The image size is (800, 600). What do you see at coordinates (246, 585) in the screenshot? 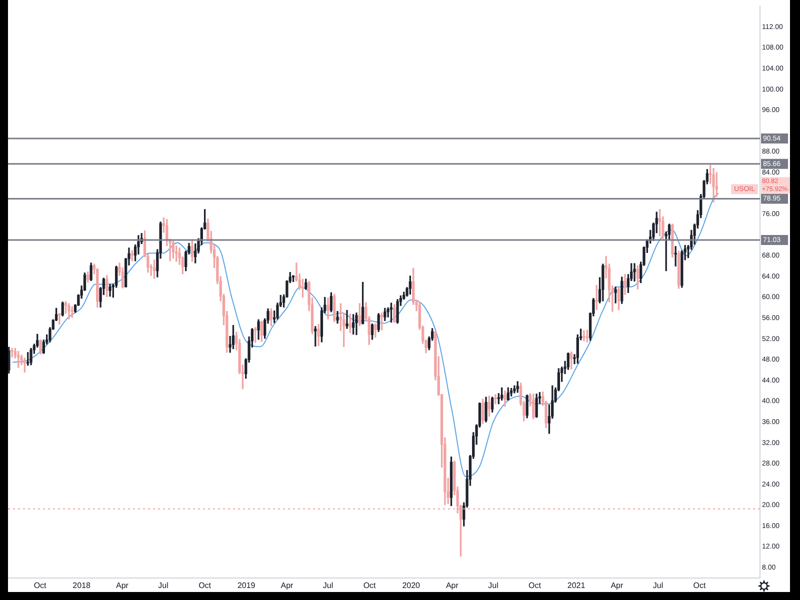
I see `x-tick-label: 2019` at bounding box center [246, 585].